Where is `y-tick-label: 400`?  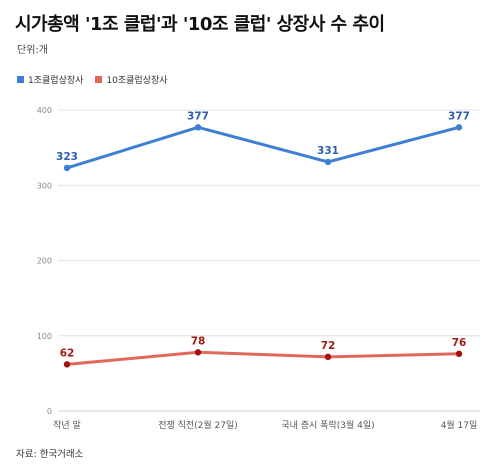 y-tick-label: 400 is located at coordinates (44, 110).